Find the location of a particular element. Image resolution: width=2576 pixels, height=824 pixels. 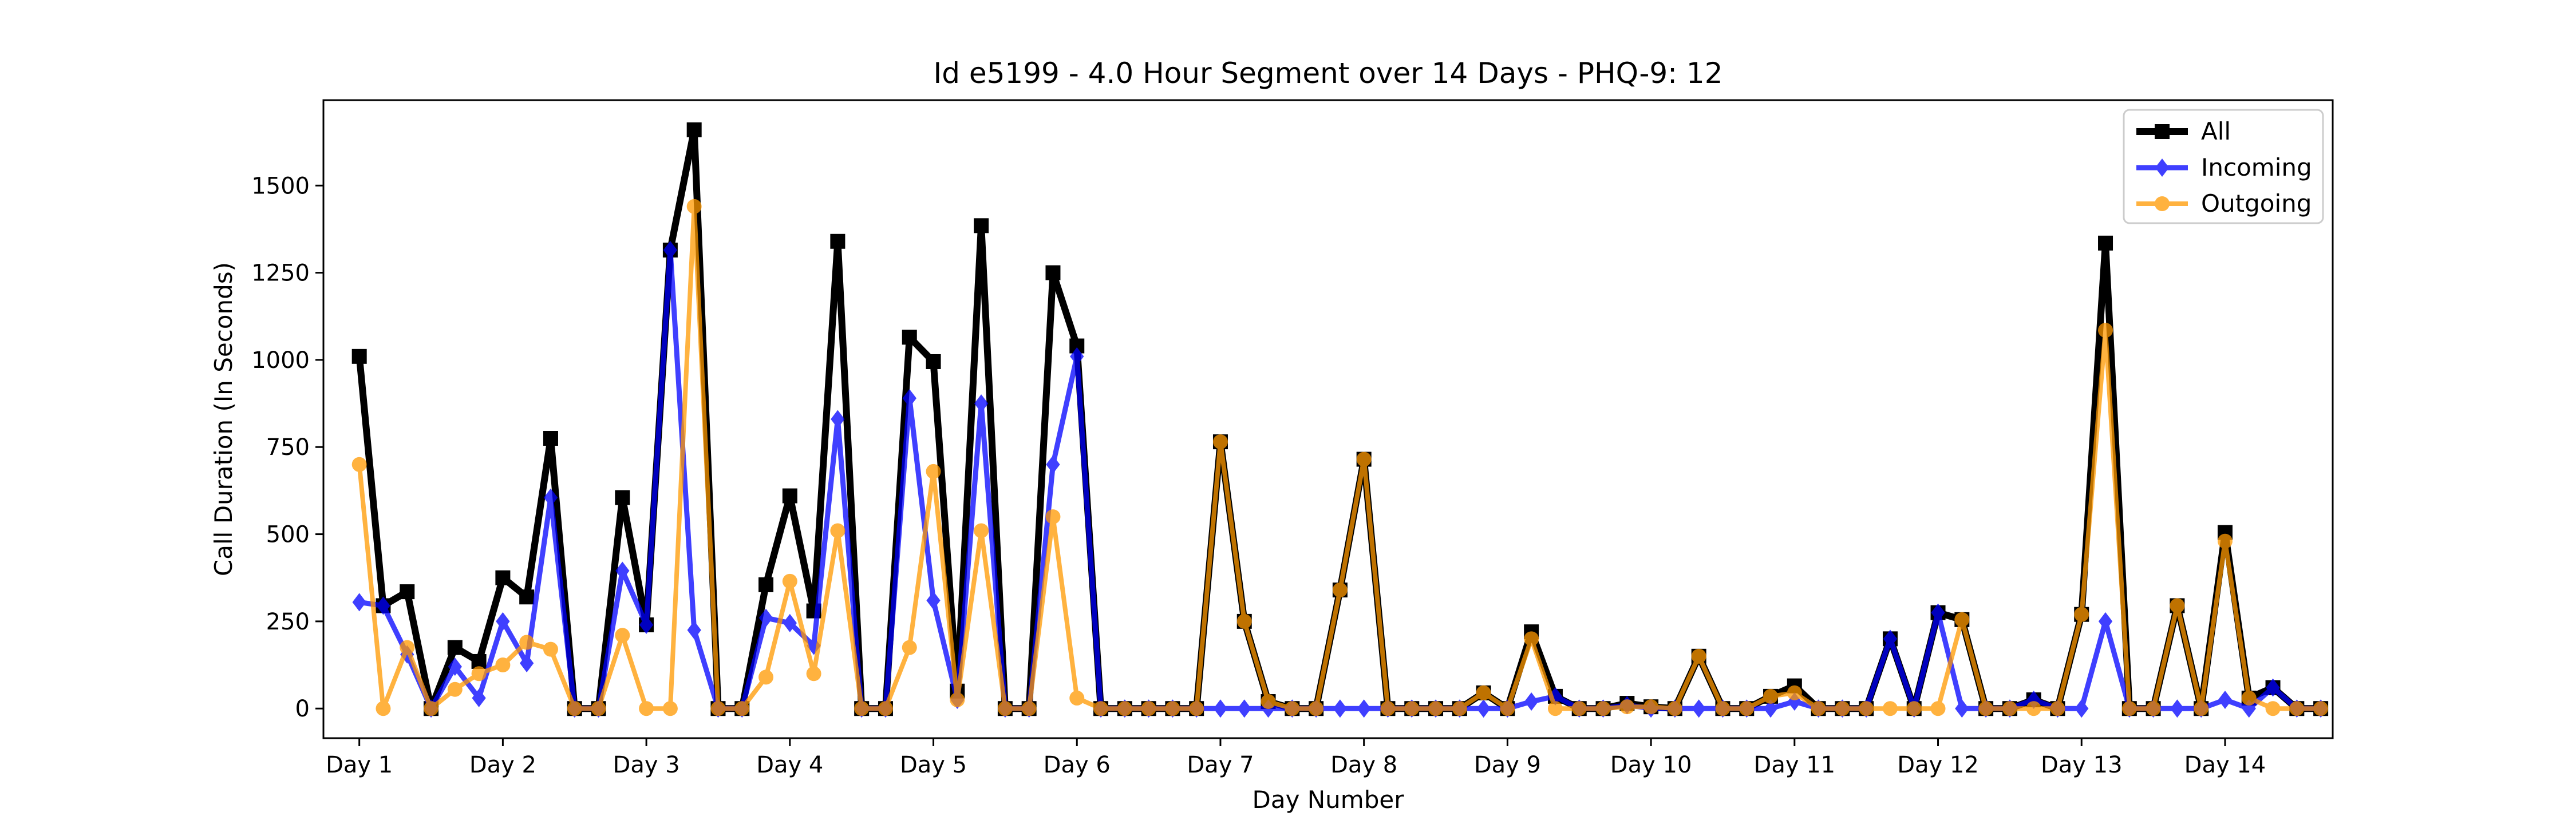

x-tick-label: Day 3 is located at coordinates (646, 765).